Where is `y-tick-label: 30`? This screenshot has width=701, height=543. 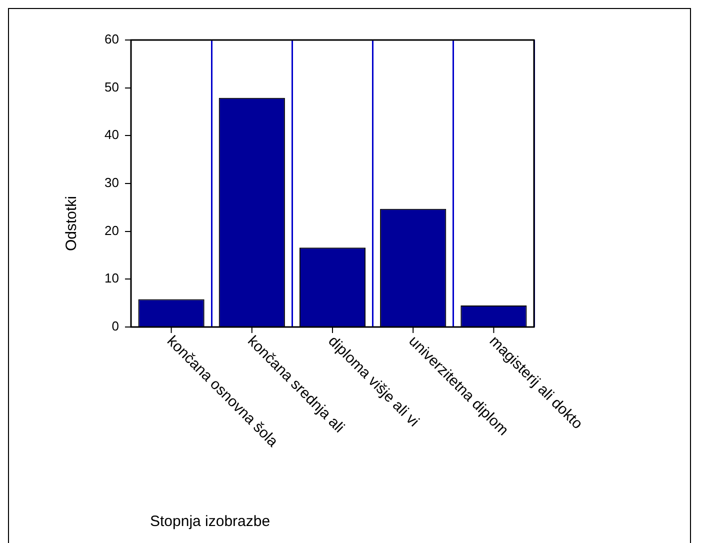
y-tick-label: 30 is located at coordinates (111, 182).